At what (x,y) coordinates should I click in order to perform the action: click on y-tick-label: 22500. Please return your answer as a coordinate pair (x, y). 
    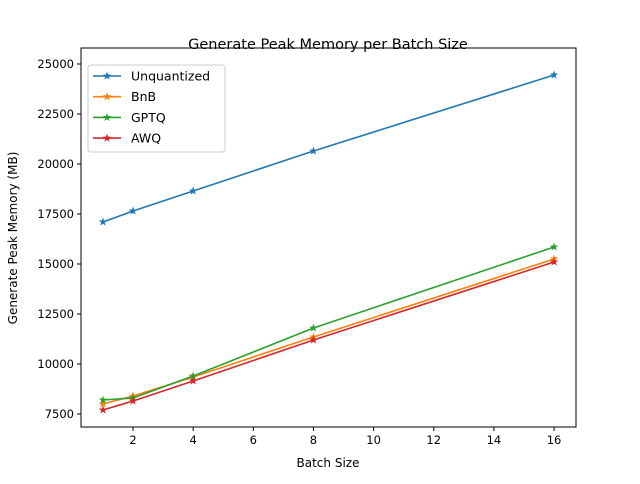
    Looking at the image, I should click on (55, 114).